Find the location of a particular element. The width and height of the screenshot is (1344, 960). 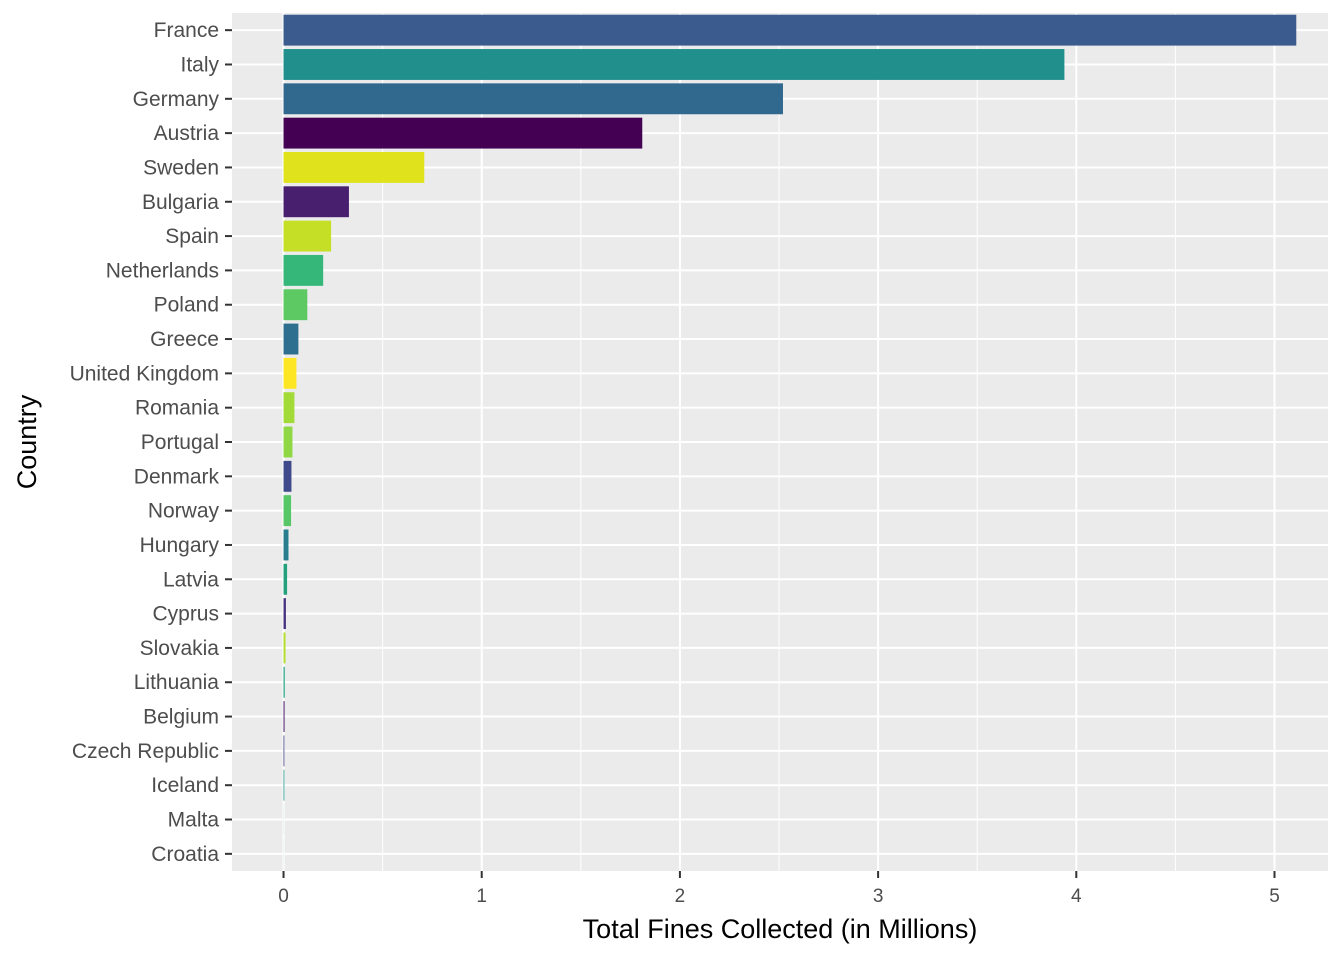

bar-romania is located at coordinates (289, 408).